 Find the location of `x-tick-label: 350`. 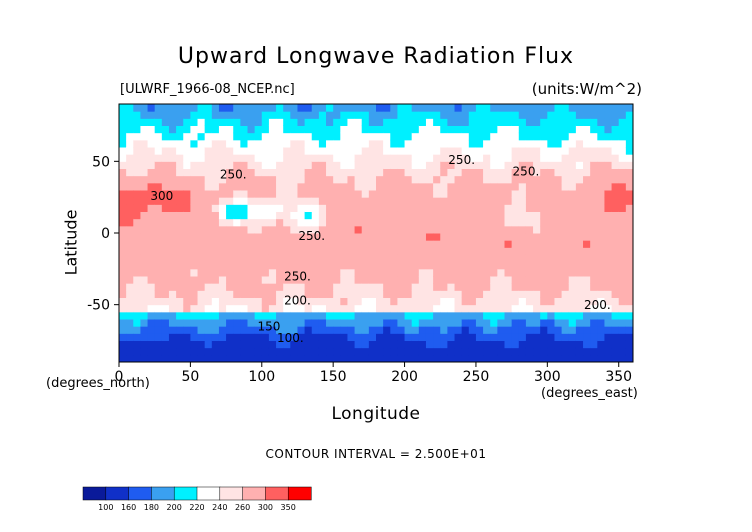

x-tick-label: 350 is located at coordinates (618, 377).